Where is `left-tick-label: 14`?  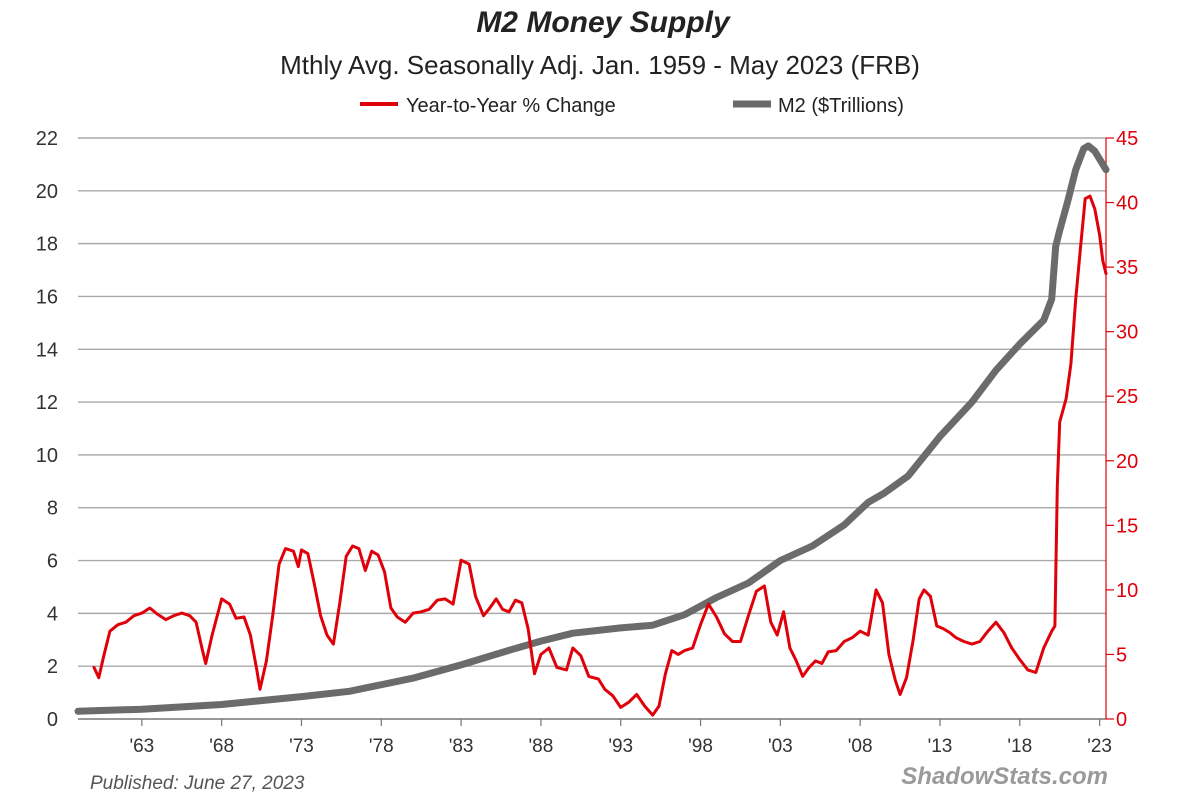
left-tick-label: 14 is located at coordinates (47, 350).